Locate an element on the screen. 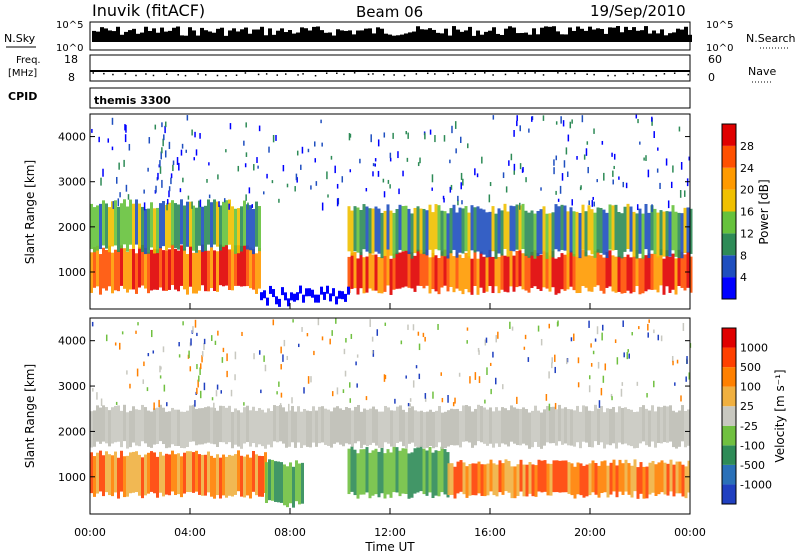 The image size is (800, 554). velocity-colorbar-tick: -1000 is located at coordinates (756, 484).